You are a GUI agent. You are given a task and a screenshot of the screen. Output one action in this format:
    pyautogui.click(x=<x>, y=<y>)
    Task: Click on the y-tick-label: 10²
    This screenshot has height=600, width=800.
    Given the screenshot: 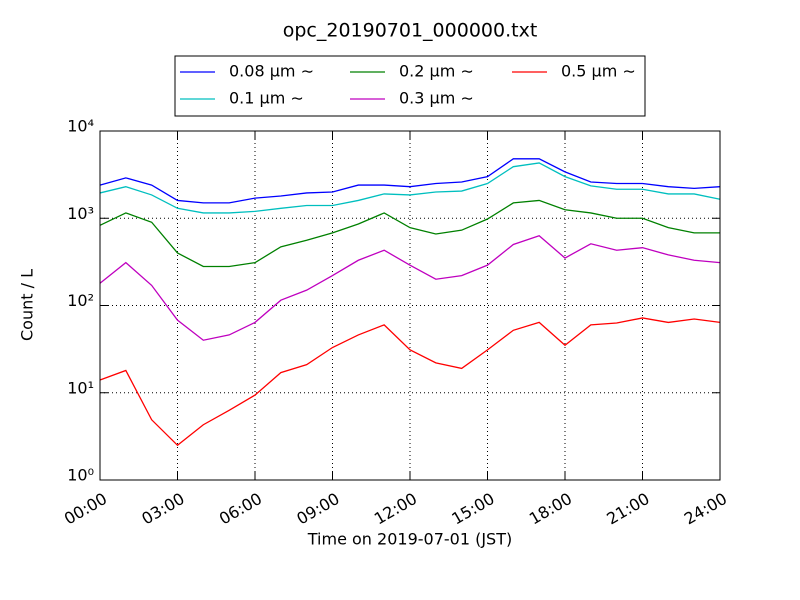 What is the action you would take?
    pyautogui.click(x=80, y=300)
    